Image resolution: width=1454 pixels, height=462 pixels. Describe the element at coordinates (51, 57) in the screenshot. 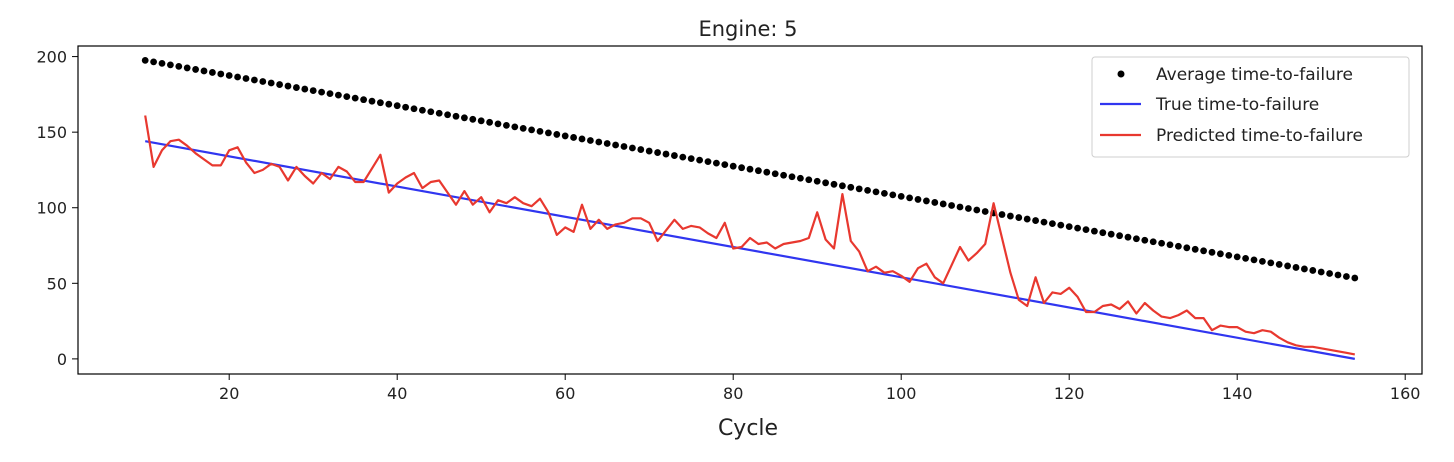

I see `y-tick-label: 200` at that location.